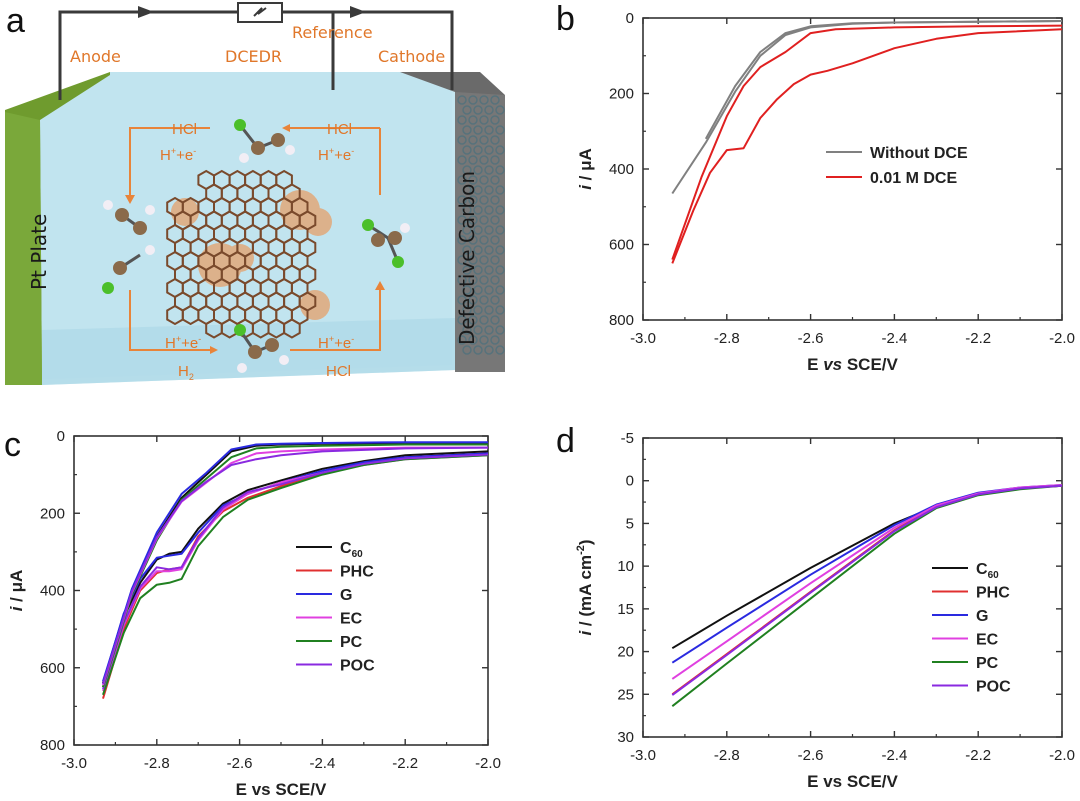 This screenshot has height=801, width=1080. Describe the element at coordinates (15, 21) in the screenshot. I see `panel-letter-a: a` at that location.